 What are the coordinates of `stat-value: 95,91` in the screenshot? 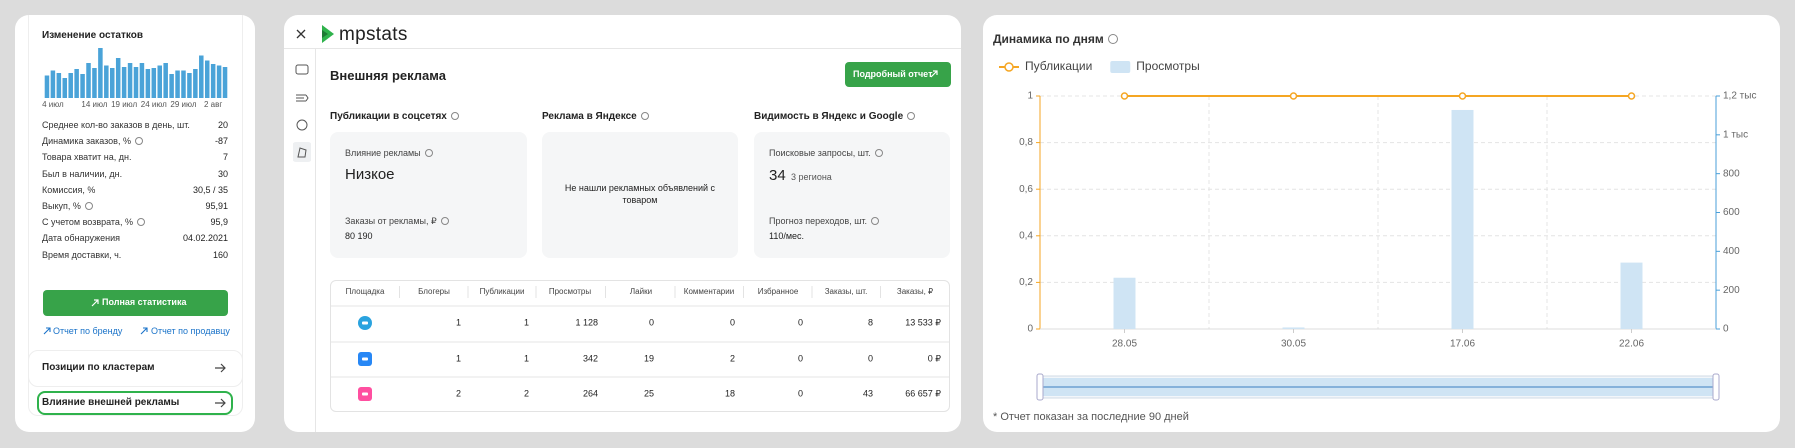 It's located at (216, 206).